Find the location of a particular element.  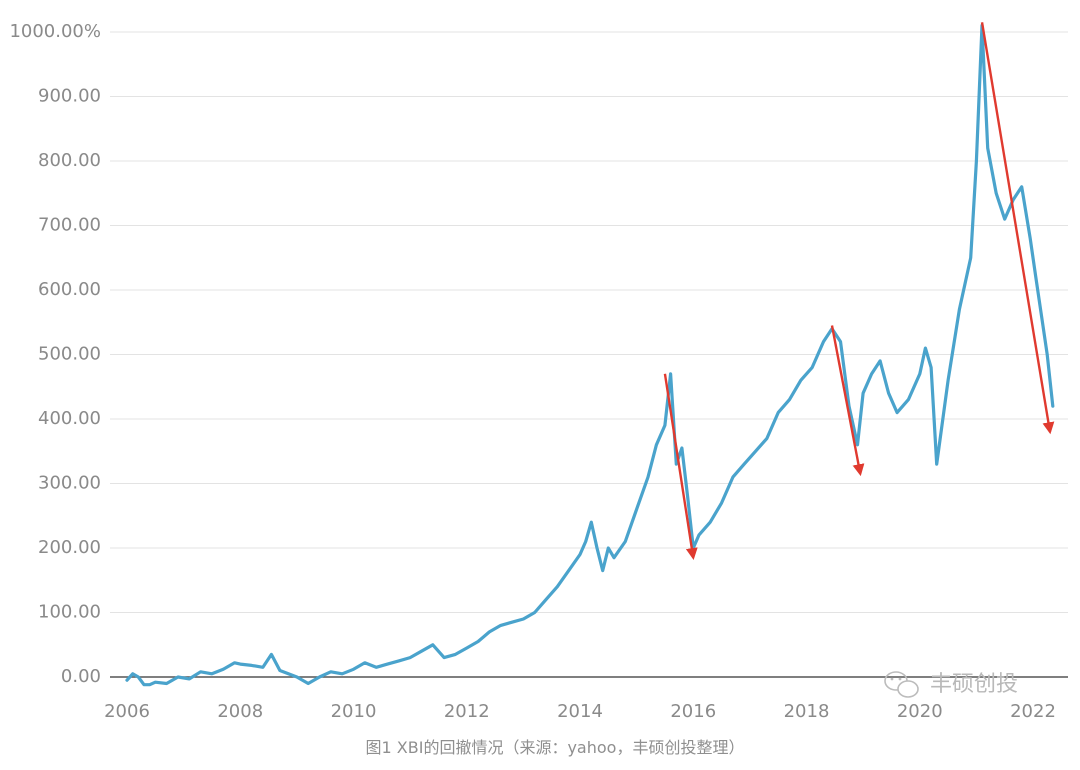

y-tick-label: 100.00 is located at coordinates (69, 612).